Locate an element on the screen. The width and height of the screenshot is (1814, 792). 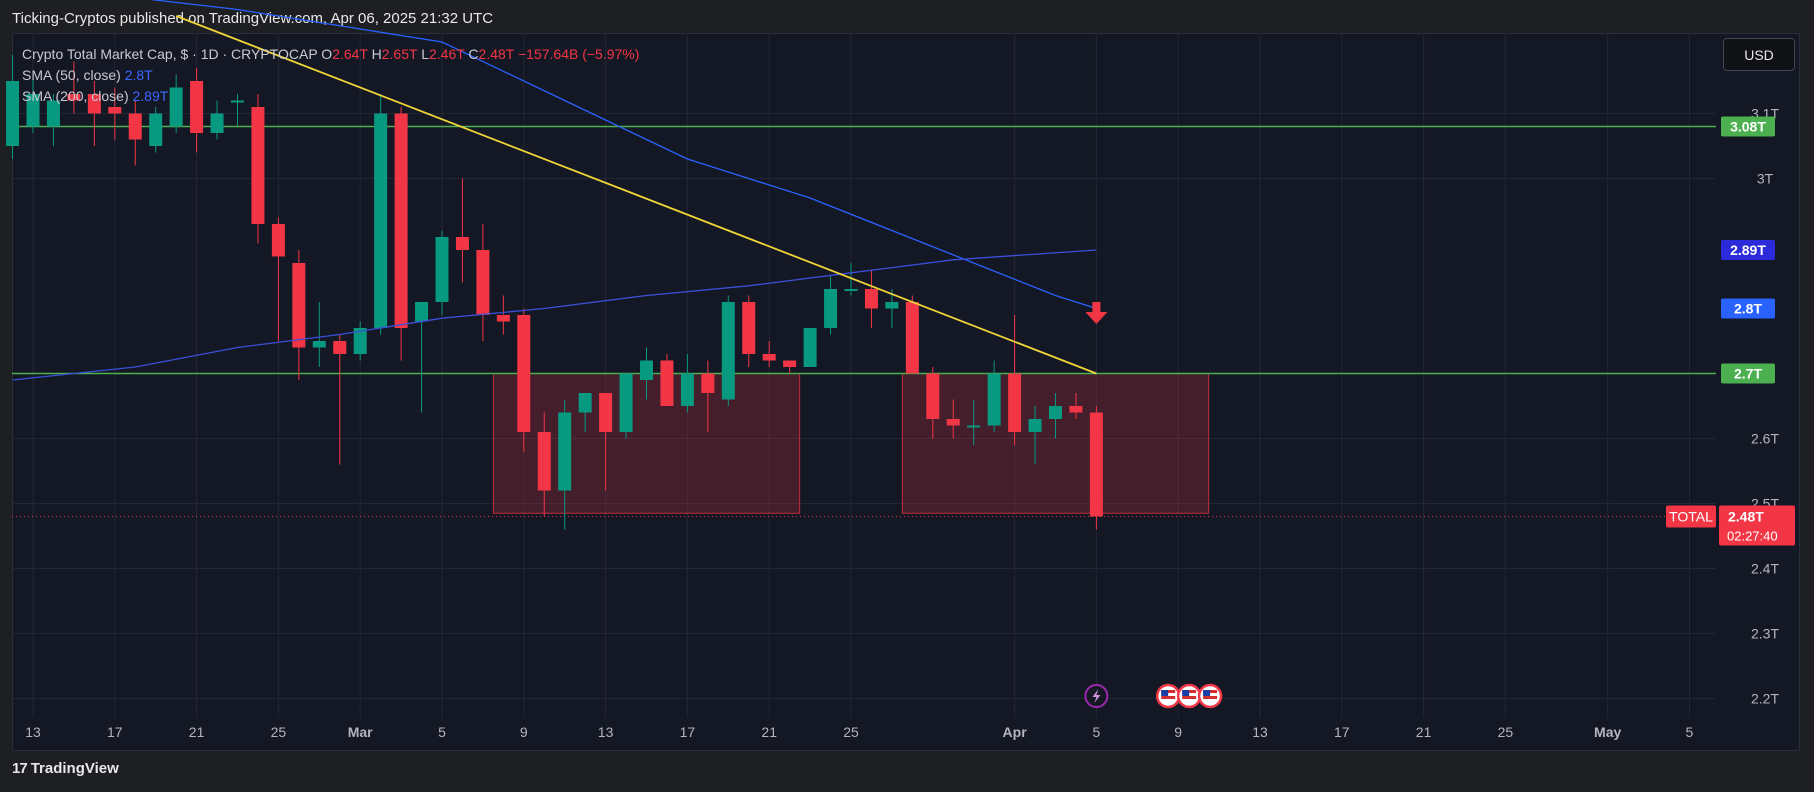
symbol-tag-bg is located at coordinates (1691, 516).